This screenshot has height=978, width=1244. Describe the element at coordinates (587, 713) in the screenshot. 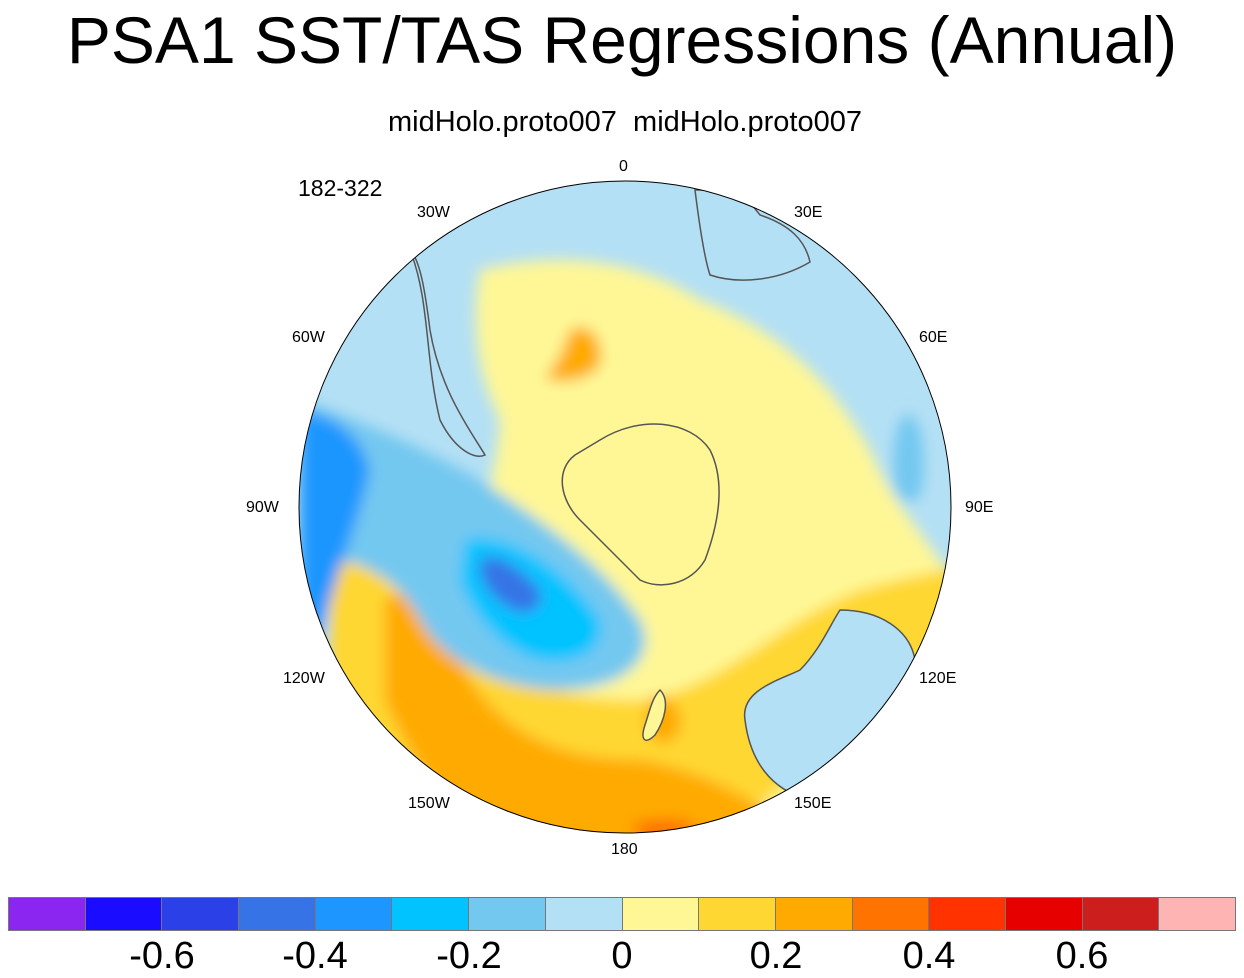

I see `field-orange-region` at that location.